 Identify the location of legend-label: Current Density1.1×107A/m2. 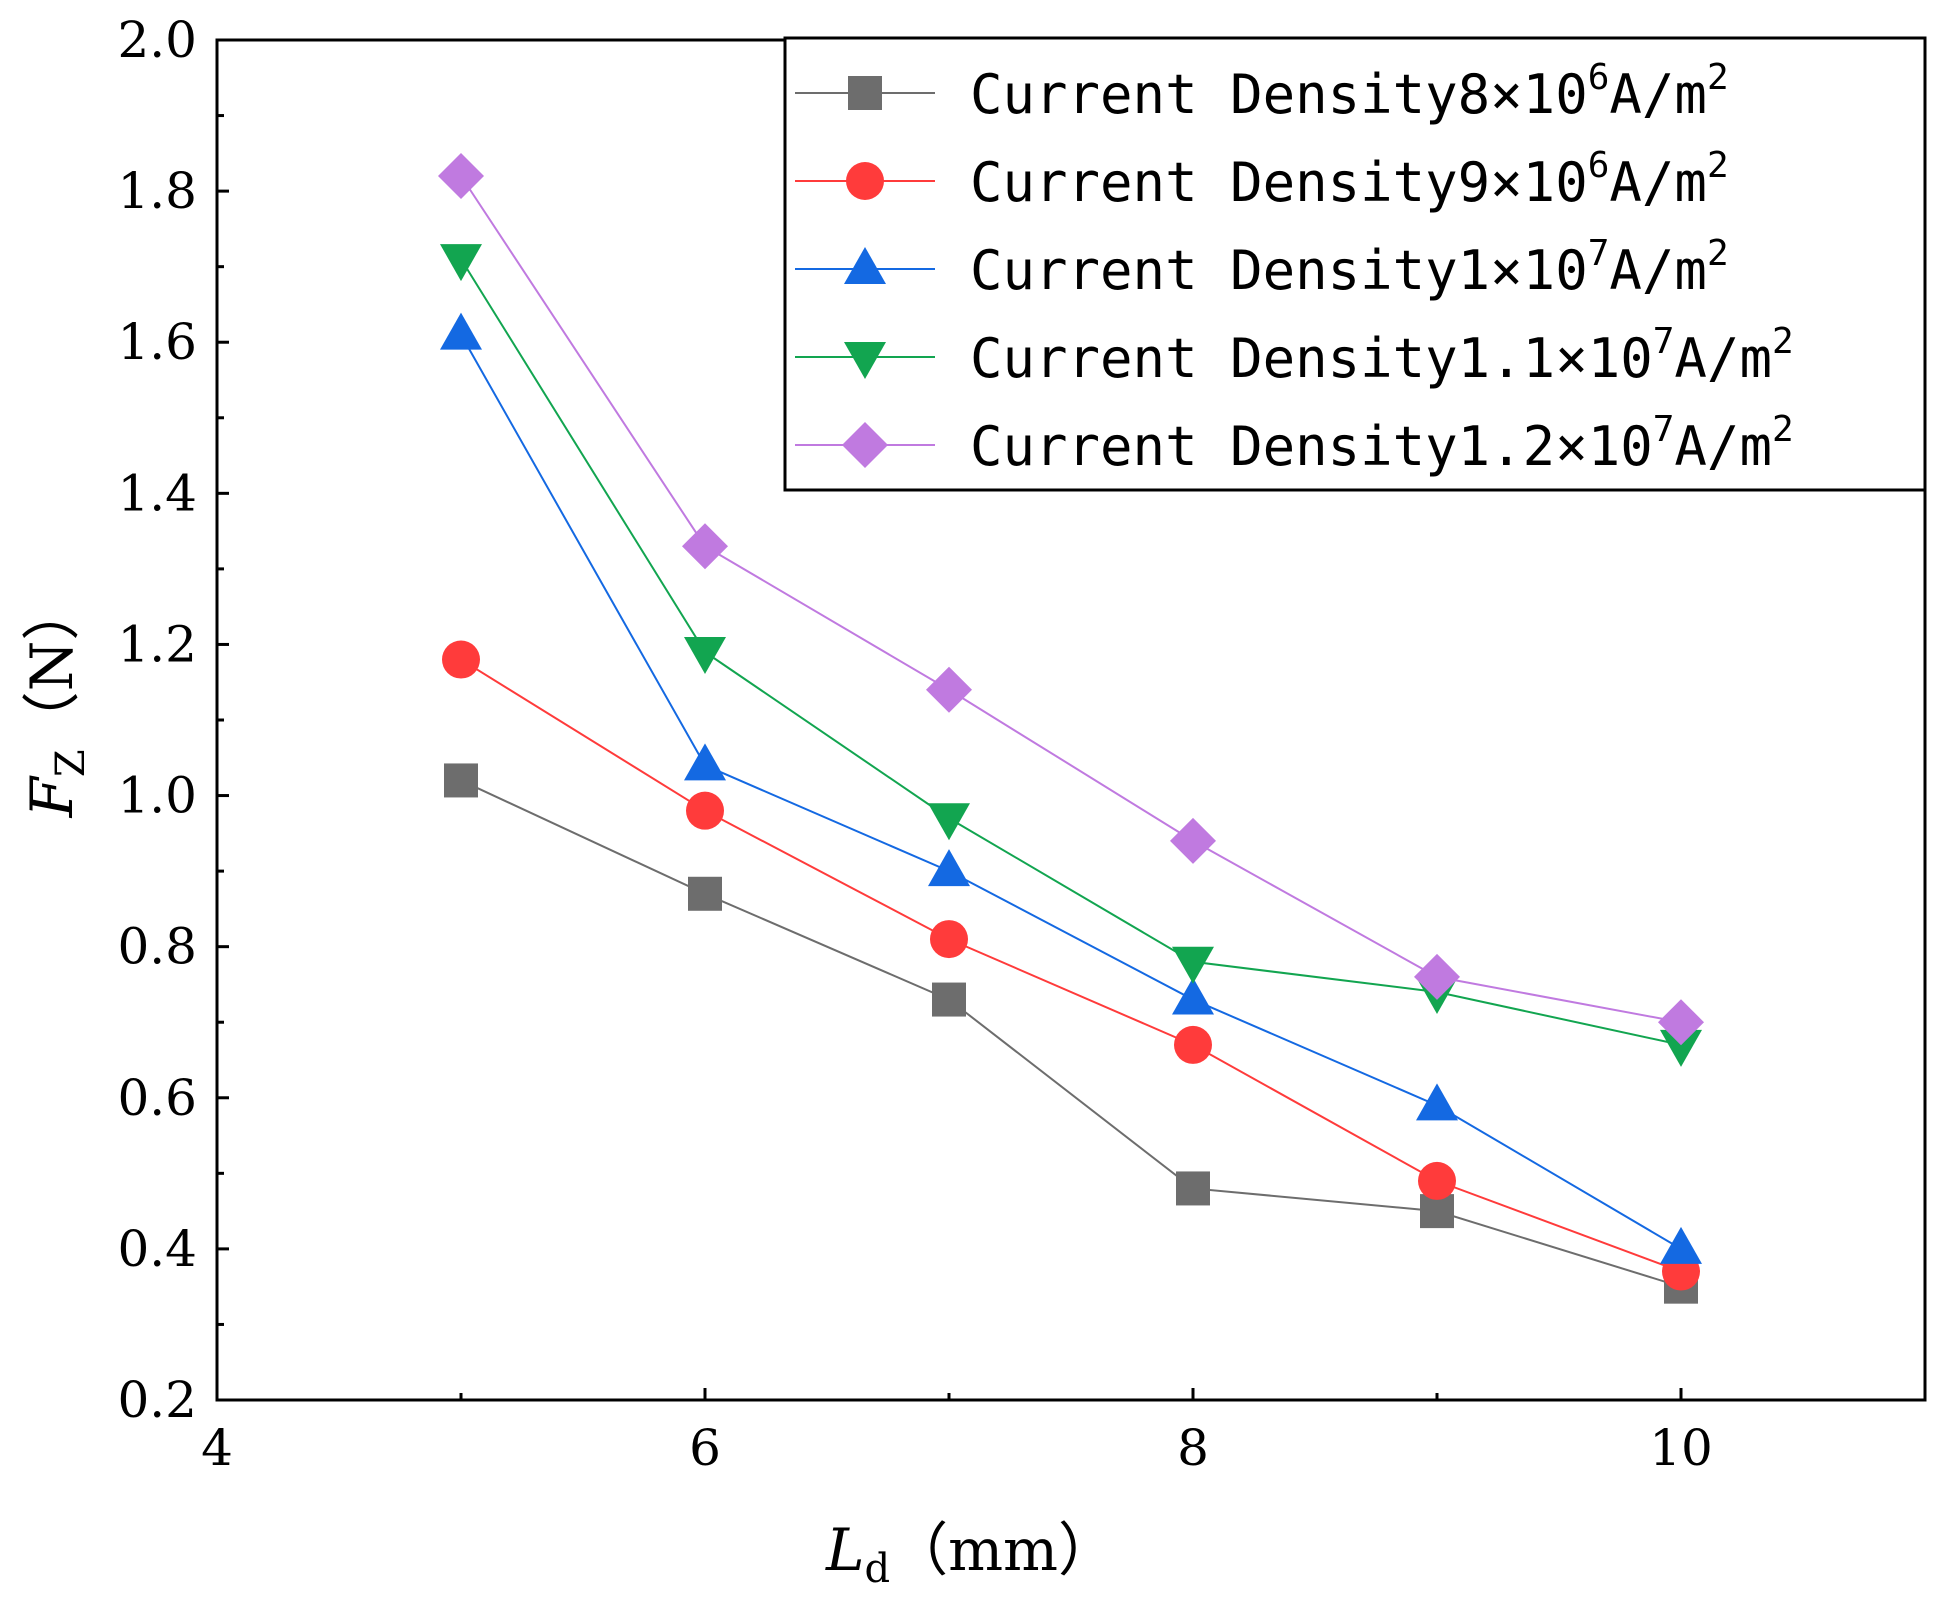
(1382, 355).